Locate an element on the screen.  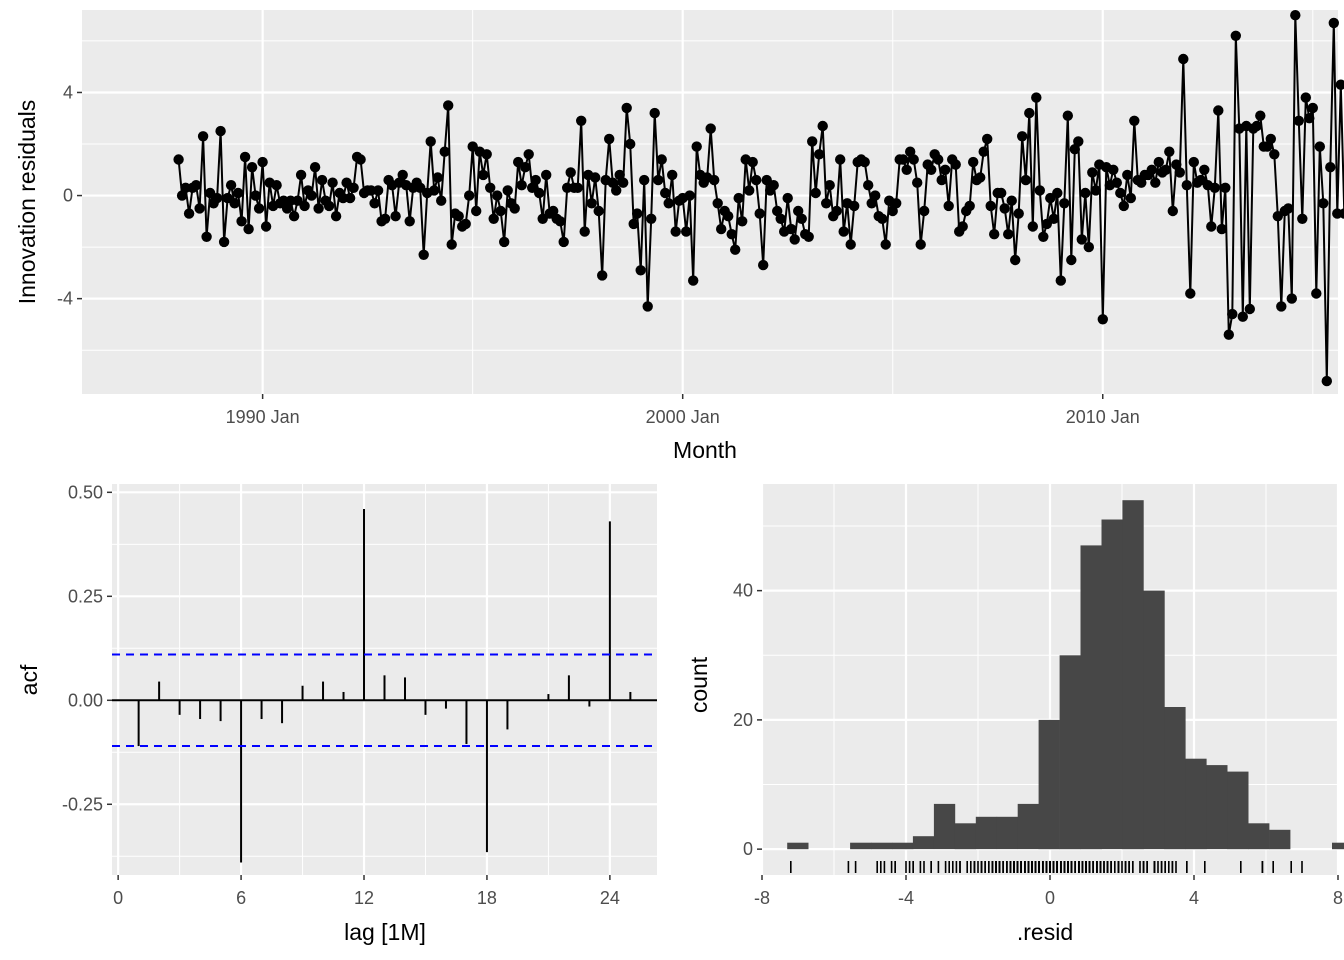
ts-y-axis-label: Innovation residuals is located at coordinates (27, 202).